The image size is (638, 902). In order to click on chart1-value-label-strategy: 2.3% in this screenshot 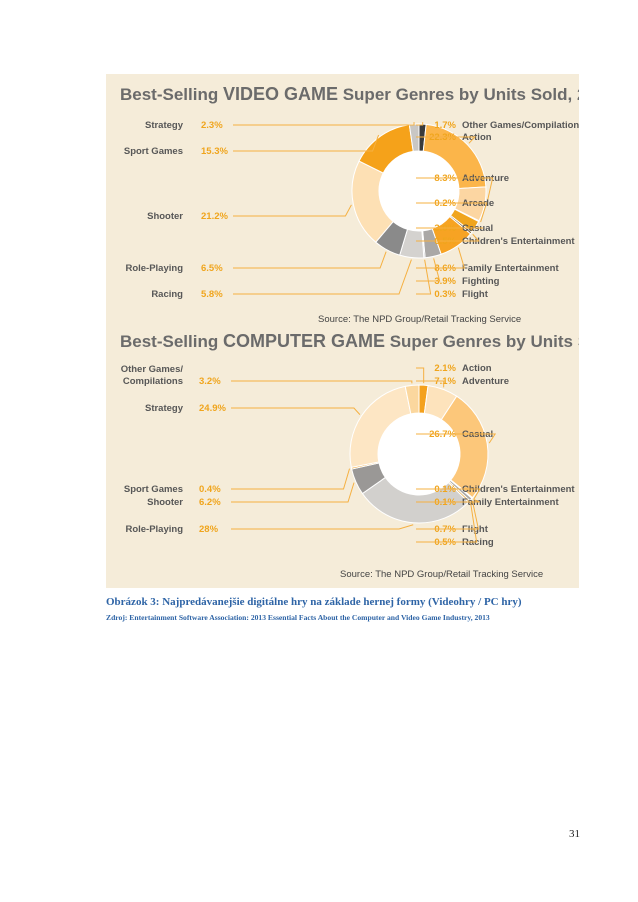, I will do `click(212, 125)`.